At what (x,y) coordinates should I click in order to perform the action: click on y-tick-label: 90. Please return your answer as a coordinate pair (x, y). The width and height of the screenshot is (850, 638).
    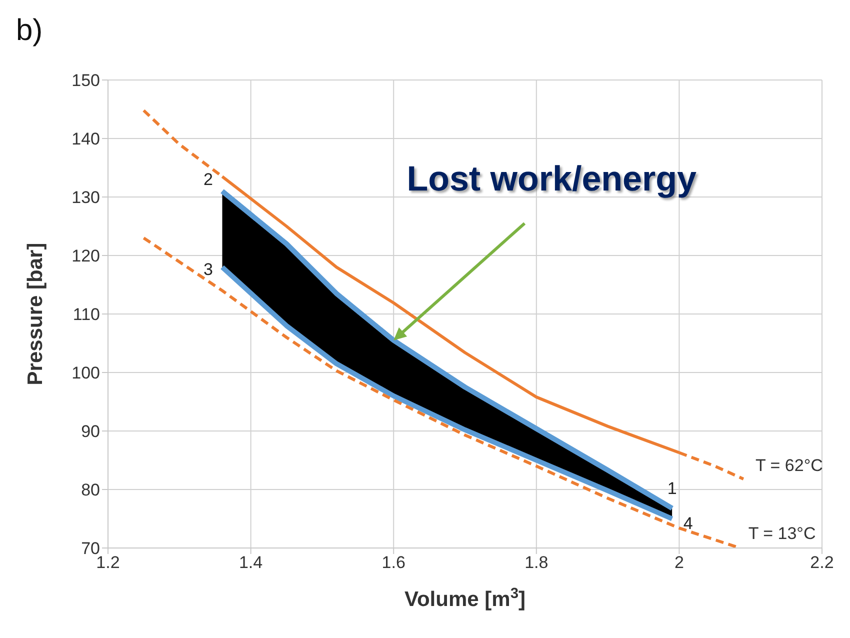
    Looking at the image, I should click on (90, 432).